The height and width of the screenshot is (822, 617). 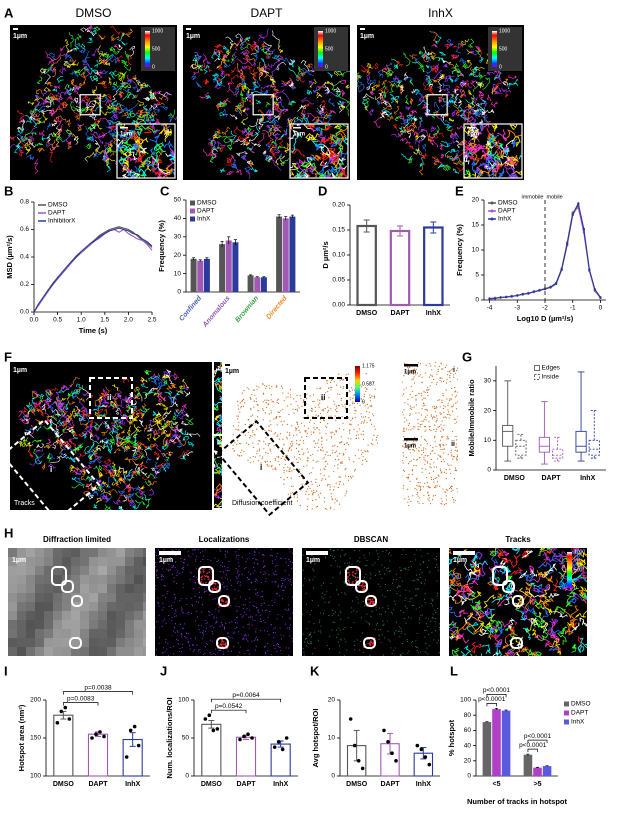 What do you see at coordinates (493, 151) in the screenshot?
I see `image-content` at bounding box center [493, 151].